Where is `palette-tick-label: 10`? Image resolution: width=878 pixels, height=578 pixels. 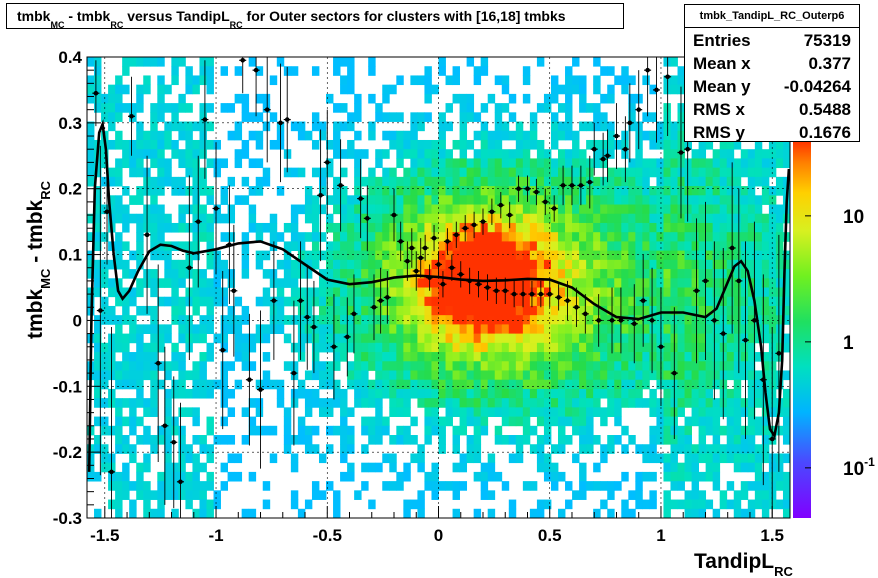 palette-tick-label: 10 is located at coordinates (853, 217).